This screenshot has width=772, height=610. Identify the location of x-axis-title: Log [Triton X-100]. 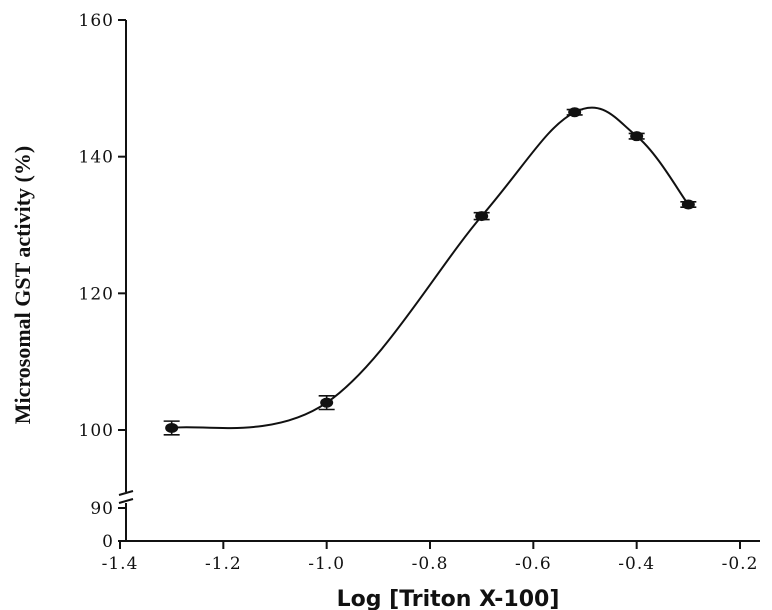
(448, 598).